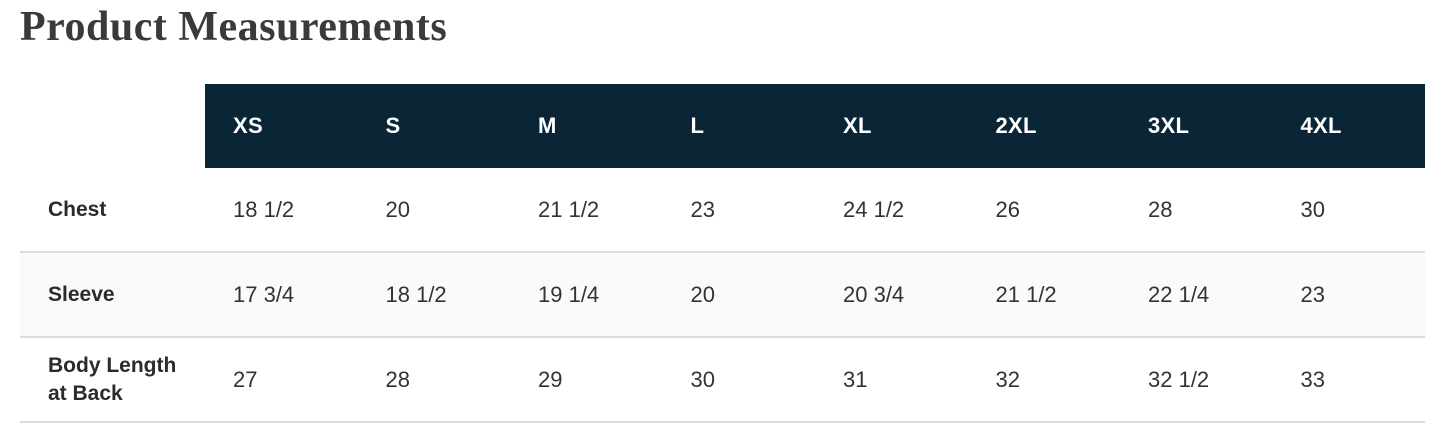 This screenshot has height=434, width=1445. I want to click on row-label-chest: Chest, so click(77, 209).